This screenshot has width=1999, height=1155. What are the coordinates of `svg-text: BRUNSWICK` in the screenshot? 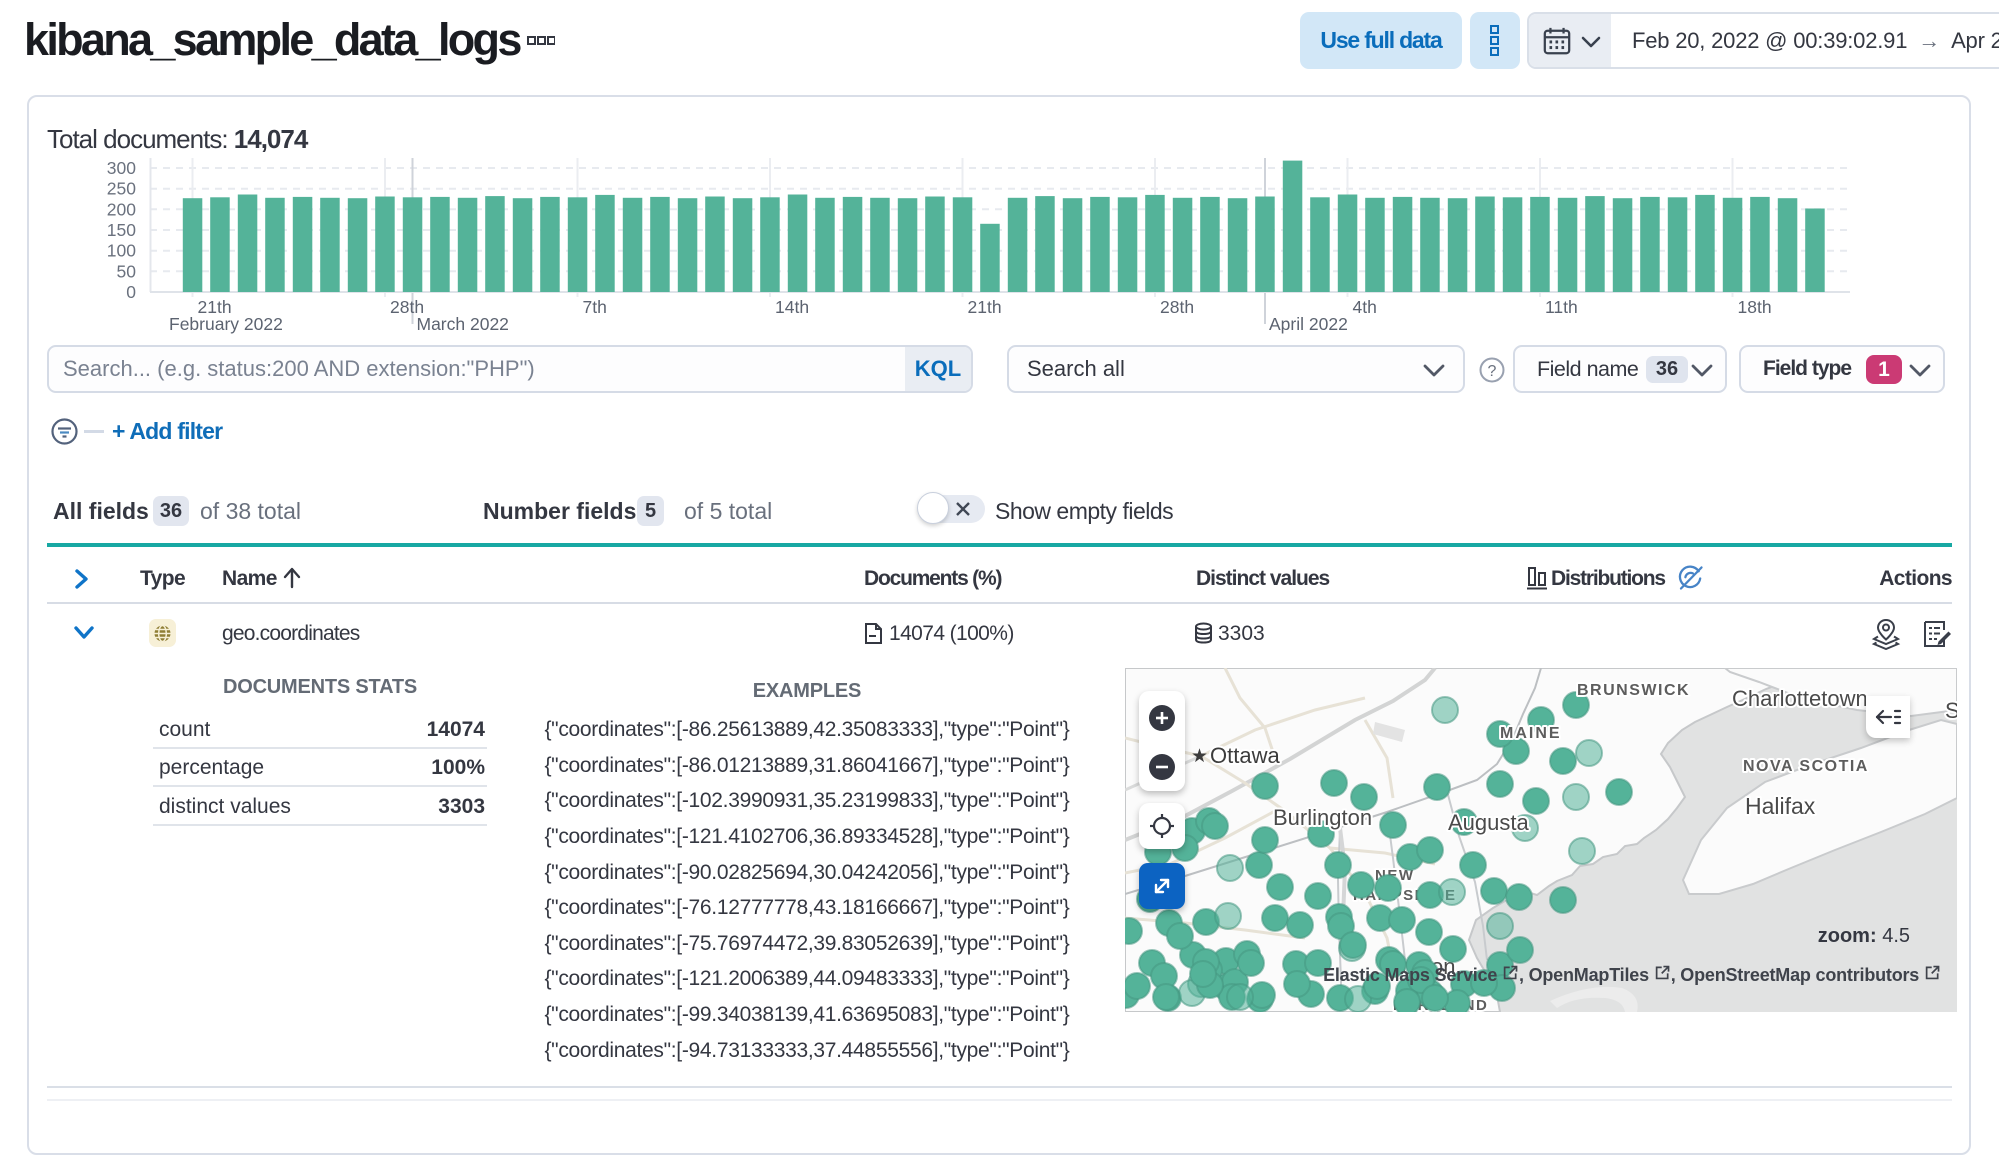 It's located at (1633, 690).